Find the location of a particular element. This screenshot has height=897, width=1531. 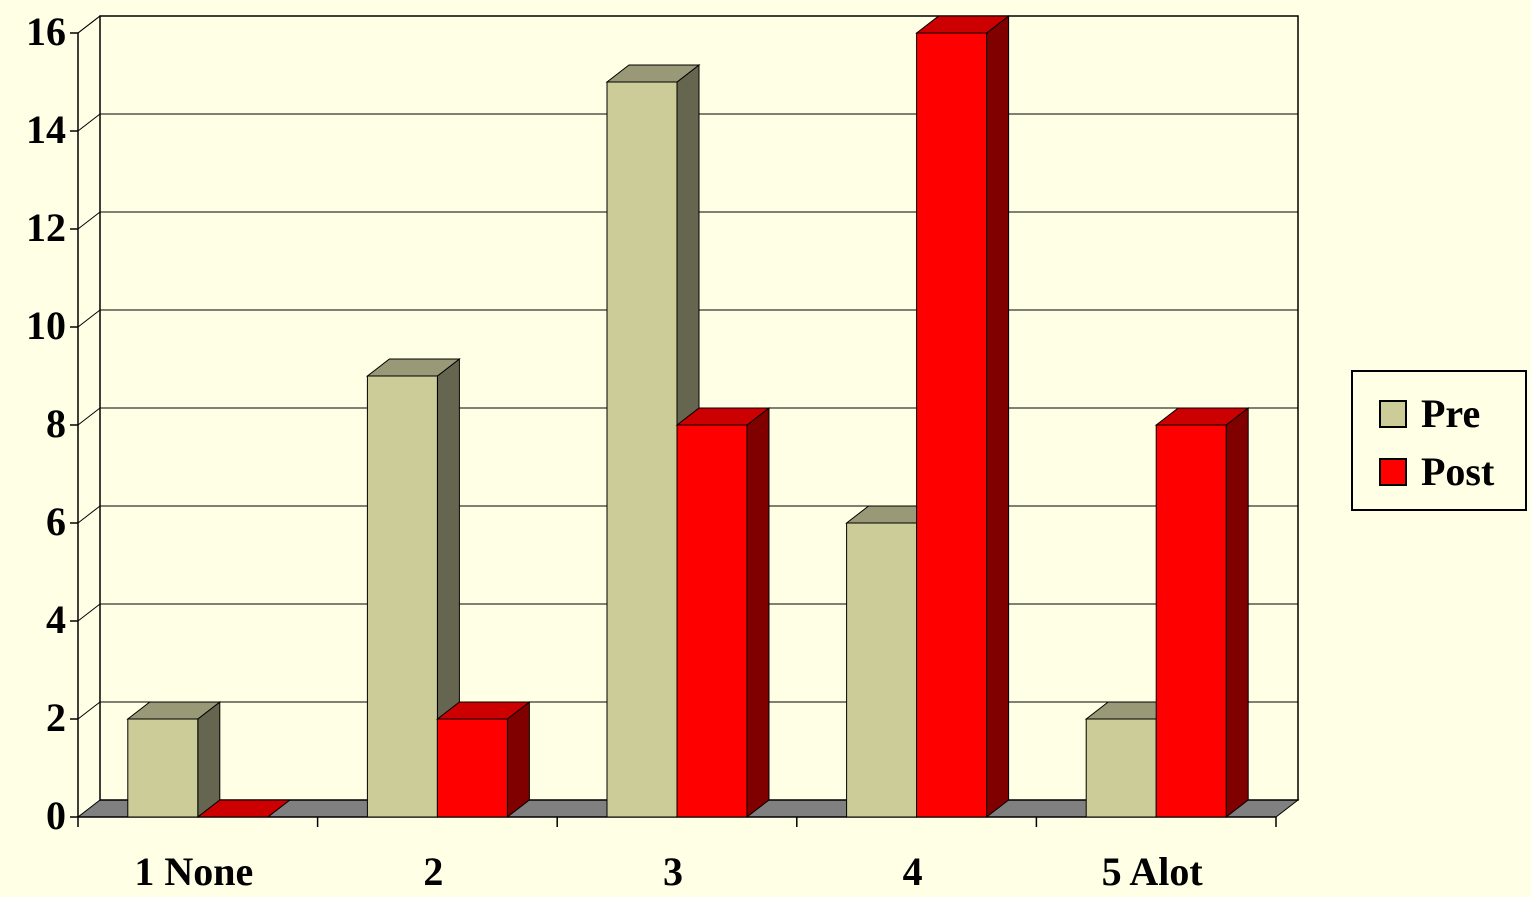

x-tick-label: 5 Alot is located at coordinates (1153, 870).